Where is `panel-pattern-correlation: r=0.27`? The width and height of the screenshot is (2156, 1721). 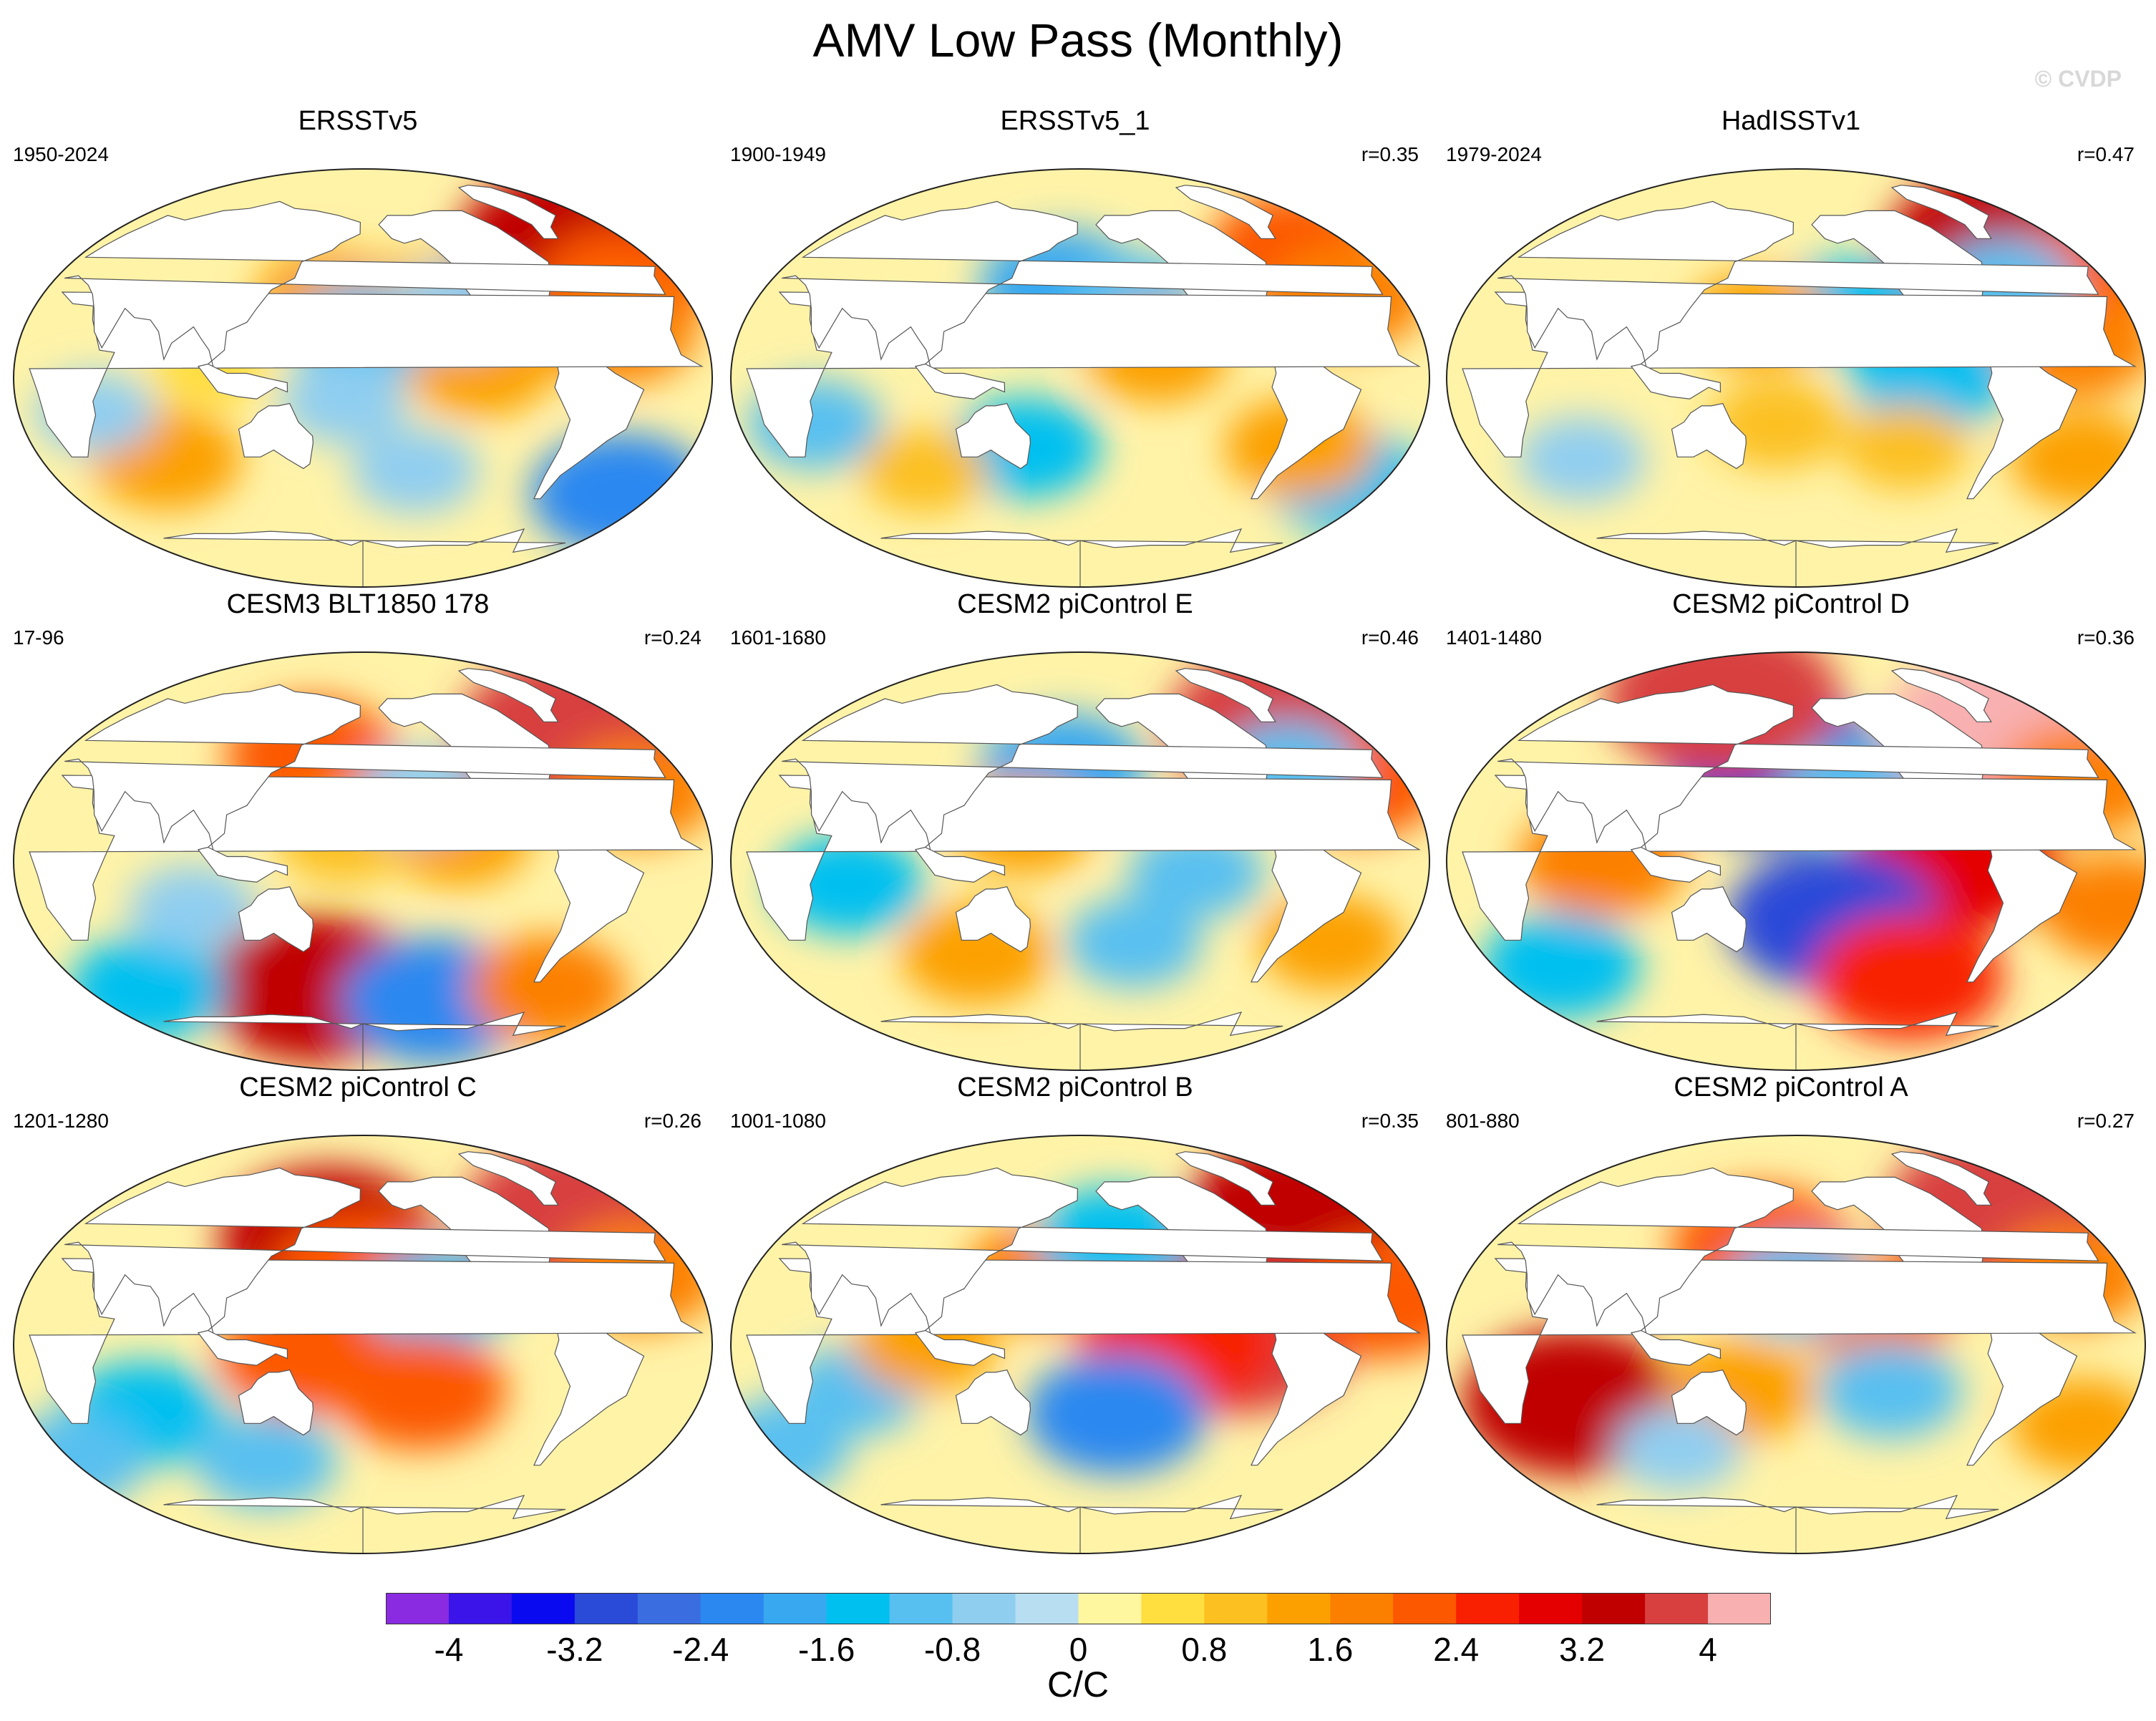 panel-pattern-correlation: r=0.27 is located at coordinates (2106, 1121).